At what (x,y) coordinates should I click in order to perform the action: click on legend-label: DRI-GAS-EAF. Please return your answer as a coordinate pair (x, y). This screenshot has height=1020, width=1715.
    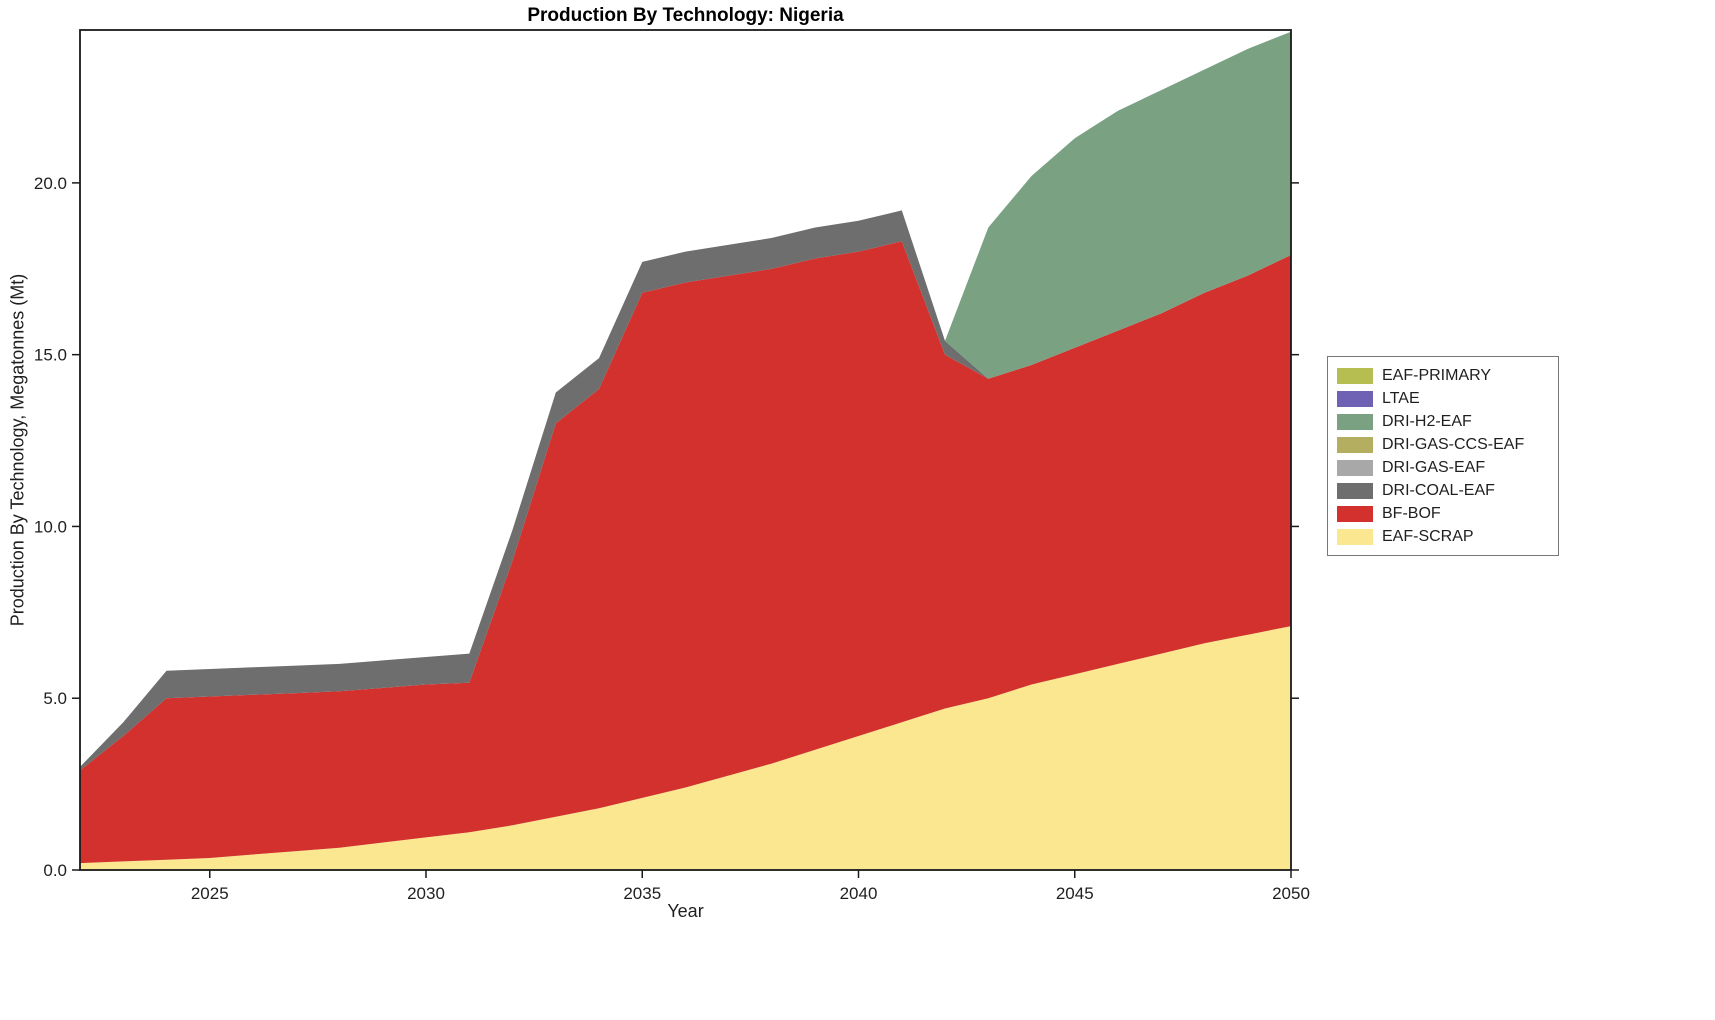
    Looking at the image, I should click on (1434, 467).